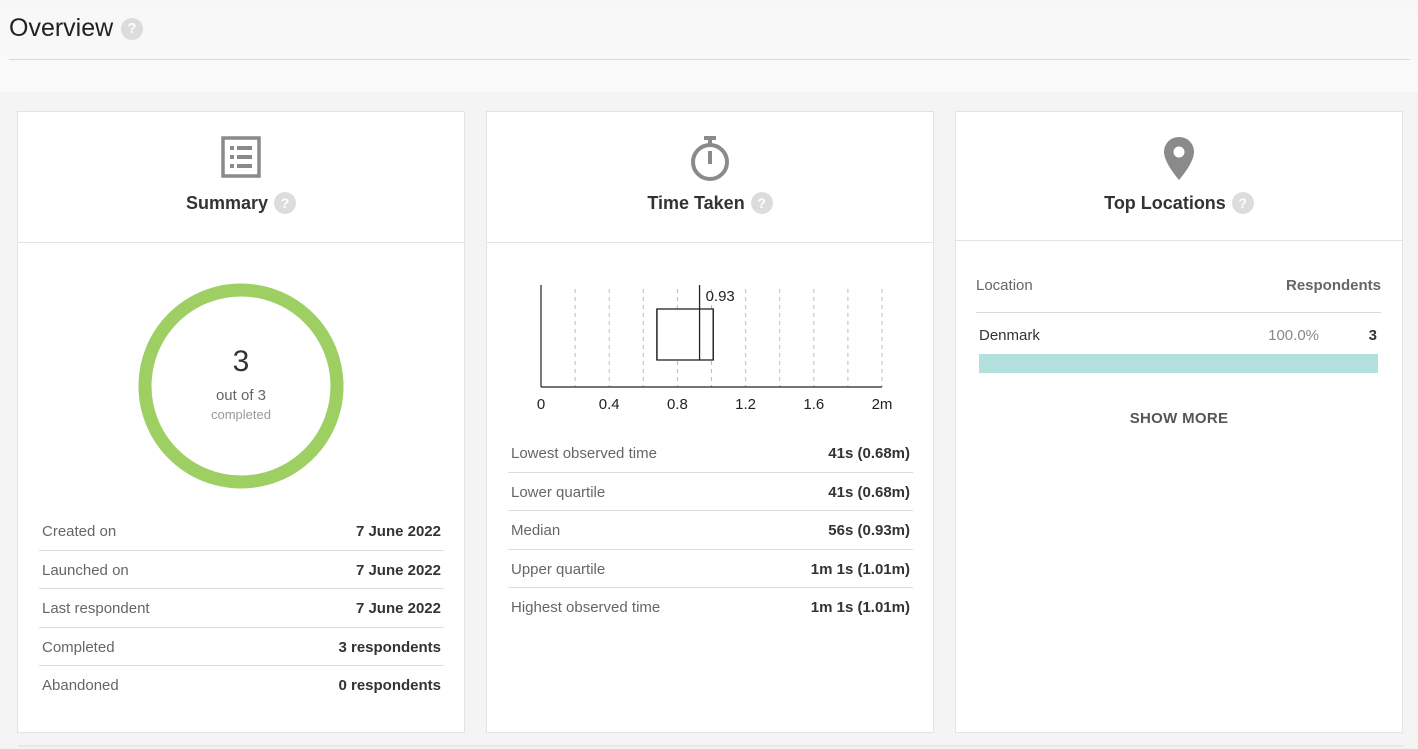 This screenshot has width=1418, height=749. I want to click on tick-label: 0, so click(541, 404).